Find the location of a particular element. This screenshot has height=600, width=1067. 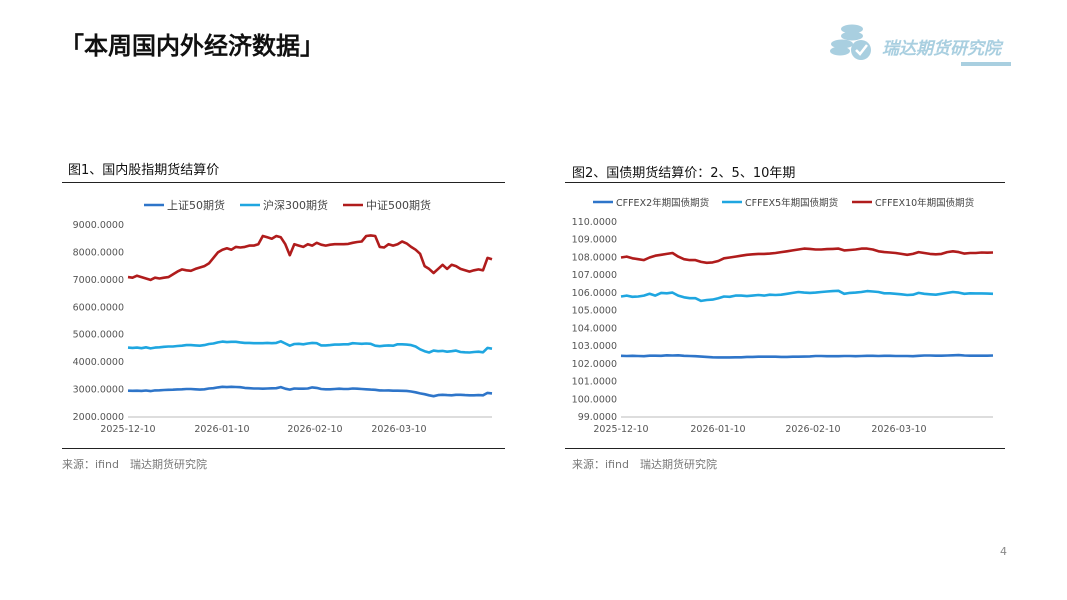

y-tick-label: 107.0000 is located at coordinates (594, 275).